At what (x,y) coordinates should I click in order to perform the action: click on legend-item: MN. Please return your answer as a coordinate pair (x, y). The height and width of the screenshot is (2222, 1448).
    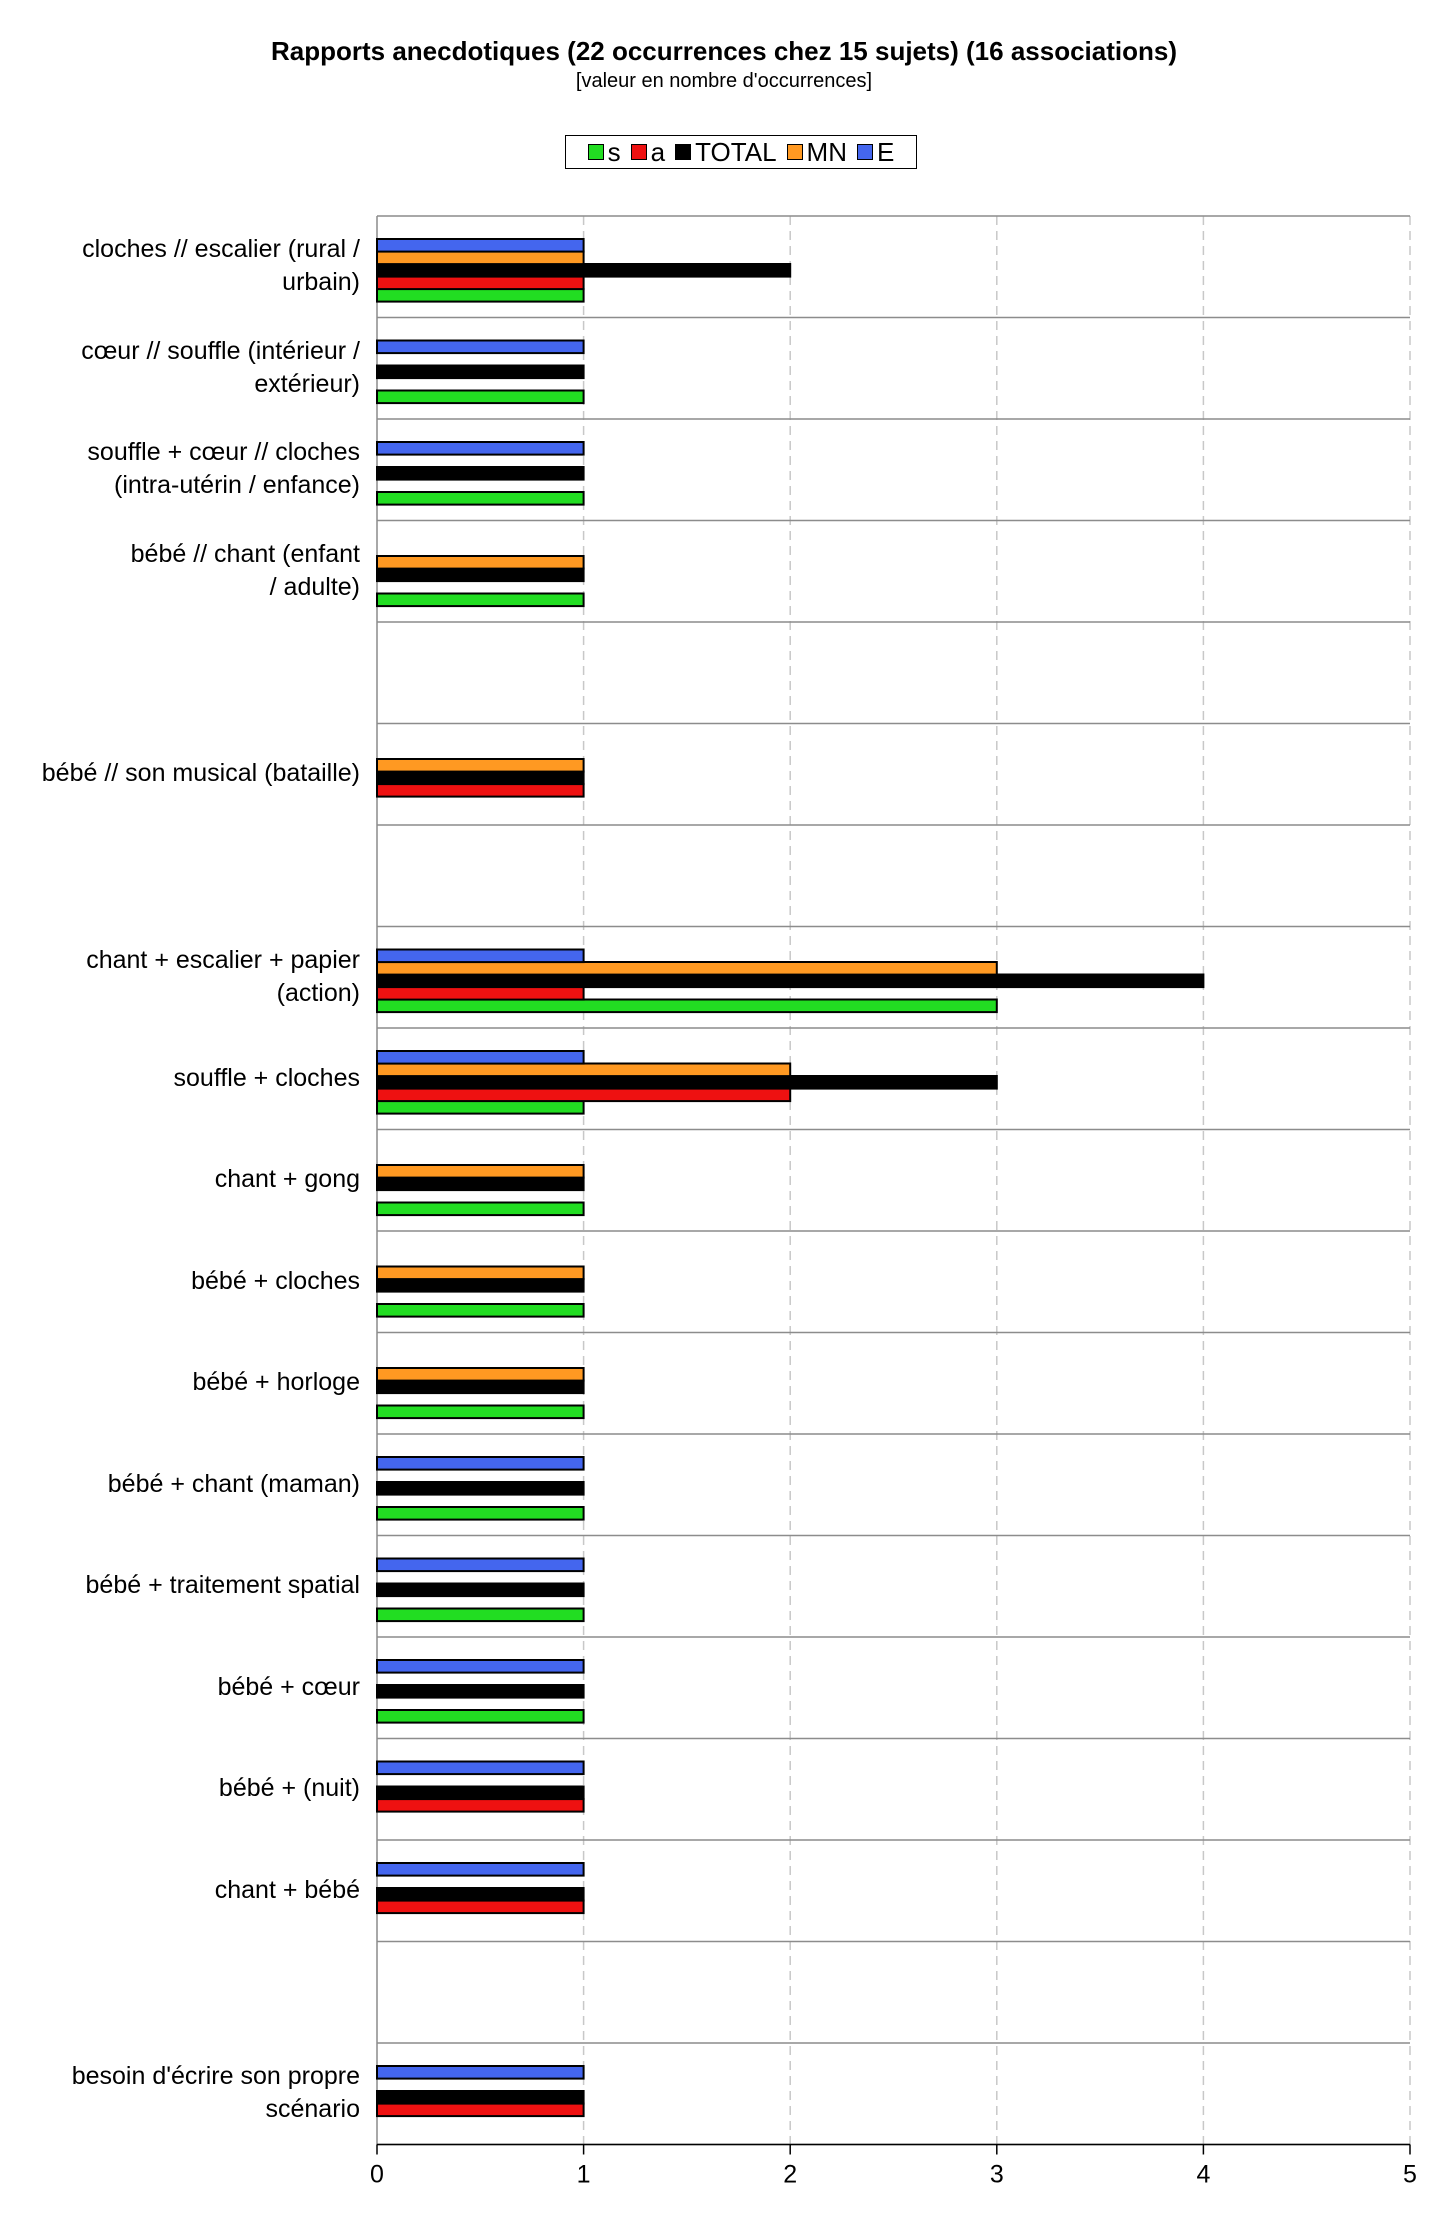
    Looking at the image, I should click on (816, 152).